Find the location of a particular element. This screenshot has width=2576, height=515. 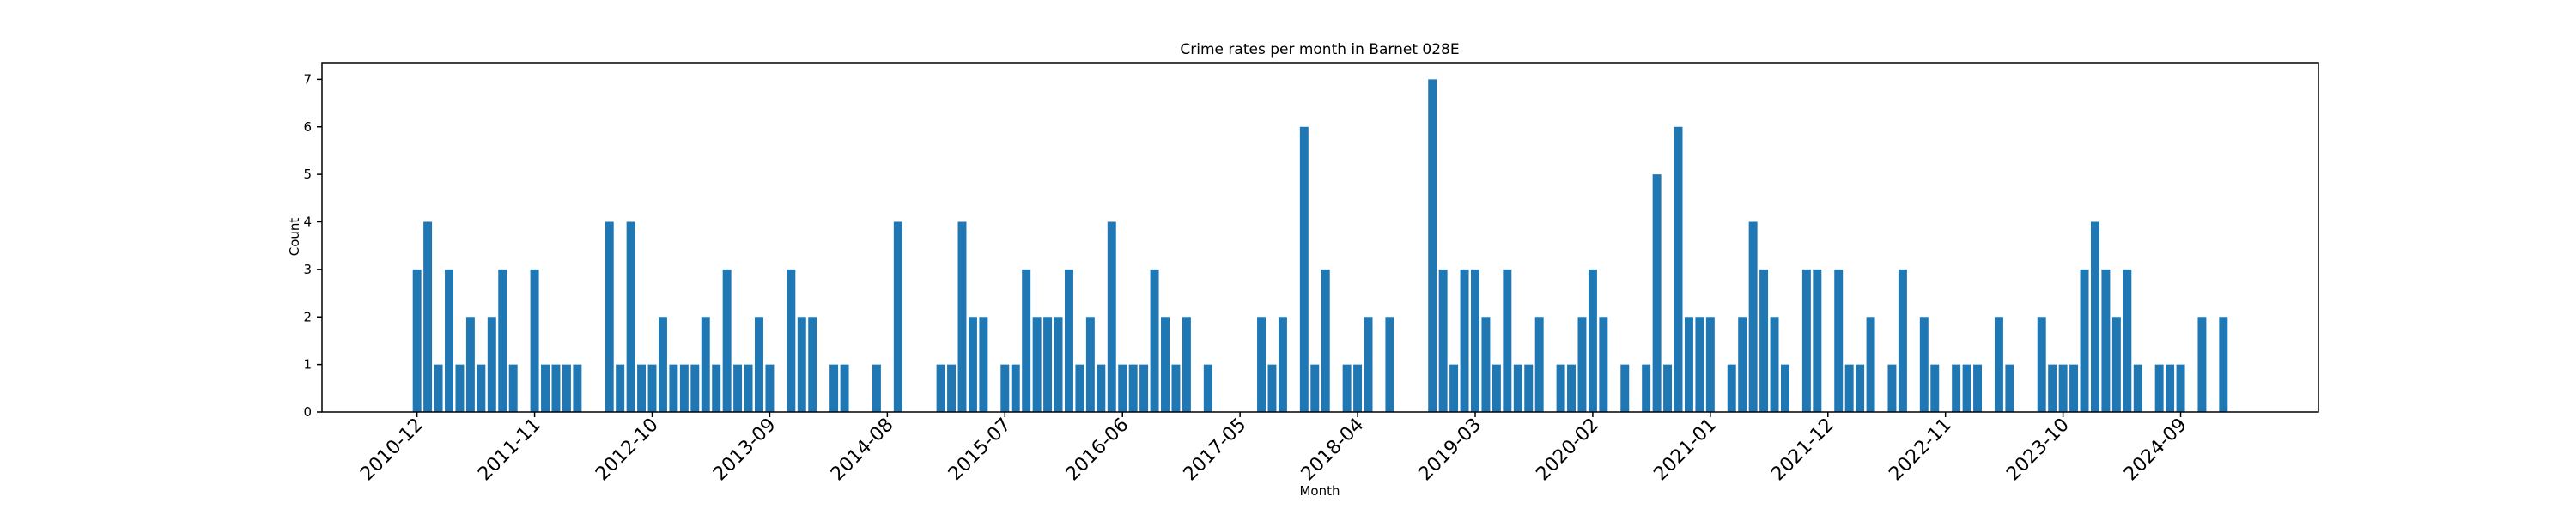

x-tick-label: 2018-04 is located at coordinates (1333, 450).